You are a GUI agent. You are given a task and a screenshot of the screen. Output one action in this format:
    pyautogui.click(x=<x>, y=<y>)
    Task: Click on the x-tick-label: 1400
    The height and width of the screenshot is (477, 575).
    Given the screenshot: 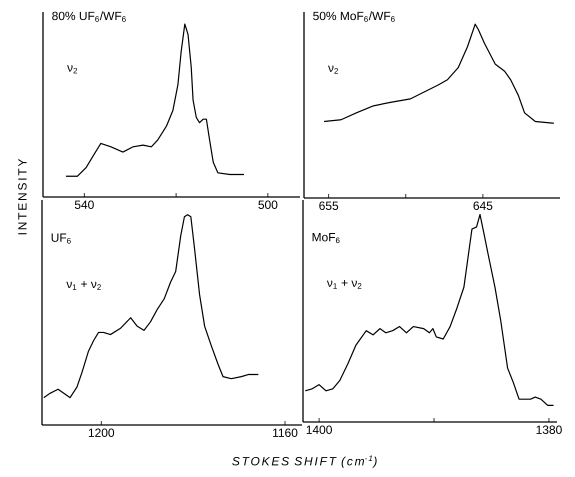 What is the action you would take?
    pyautogui.click(x=319, y=430)
    